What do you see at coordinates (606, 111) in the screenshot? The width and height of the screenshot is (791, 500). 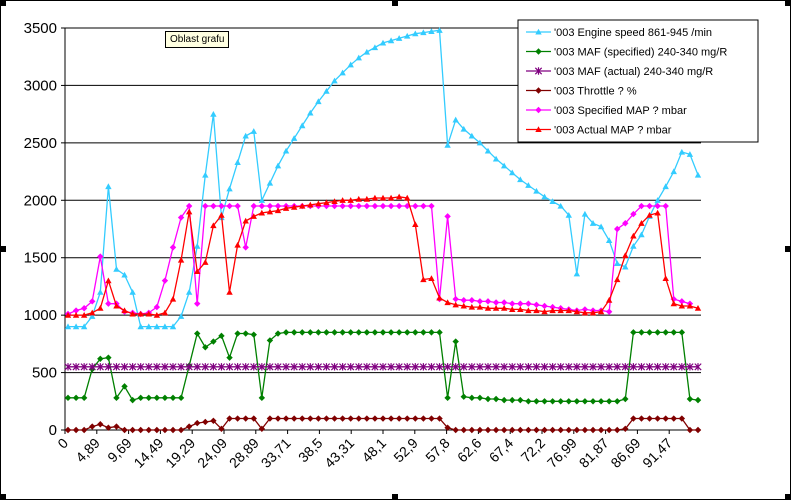 I see `legend-item: '003 Specified MAP ? mbar` at bounding box center [606, 111].